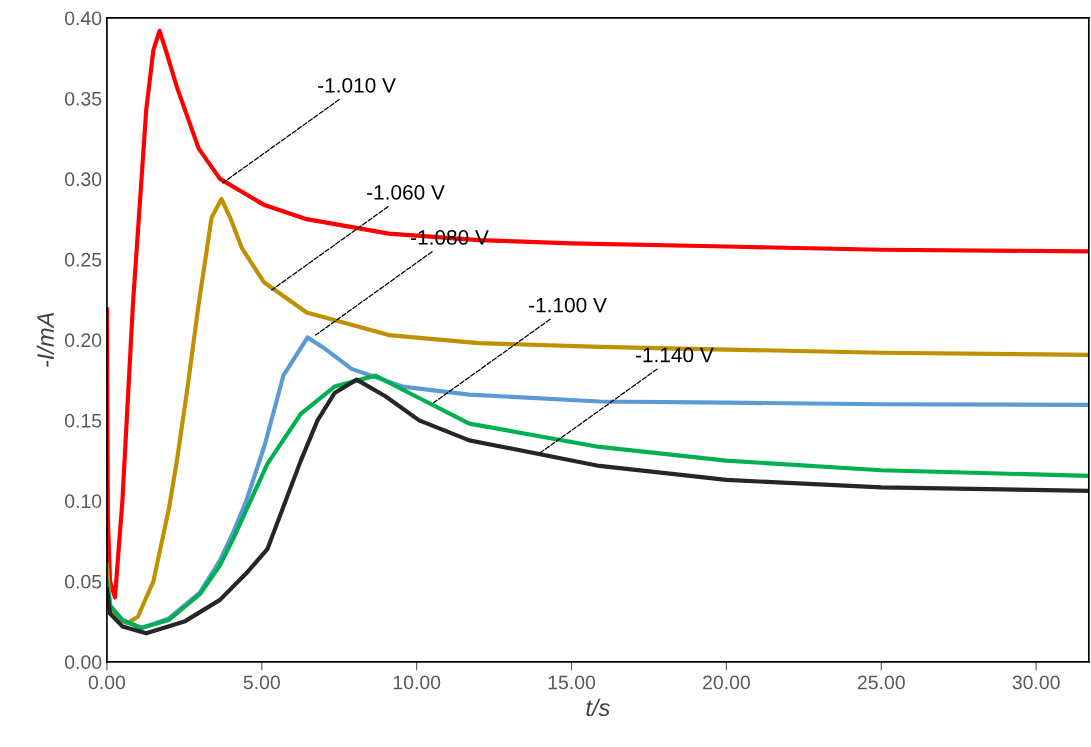 Image resolution: width=1091 pixels, height=747 pixels. I want to click on x-tick-label: 0.00, so click(107, 682).